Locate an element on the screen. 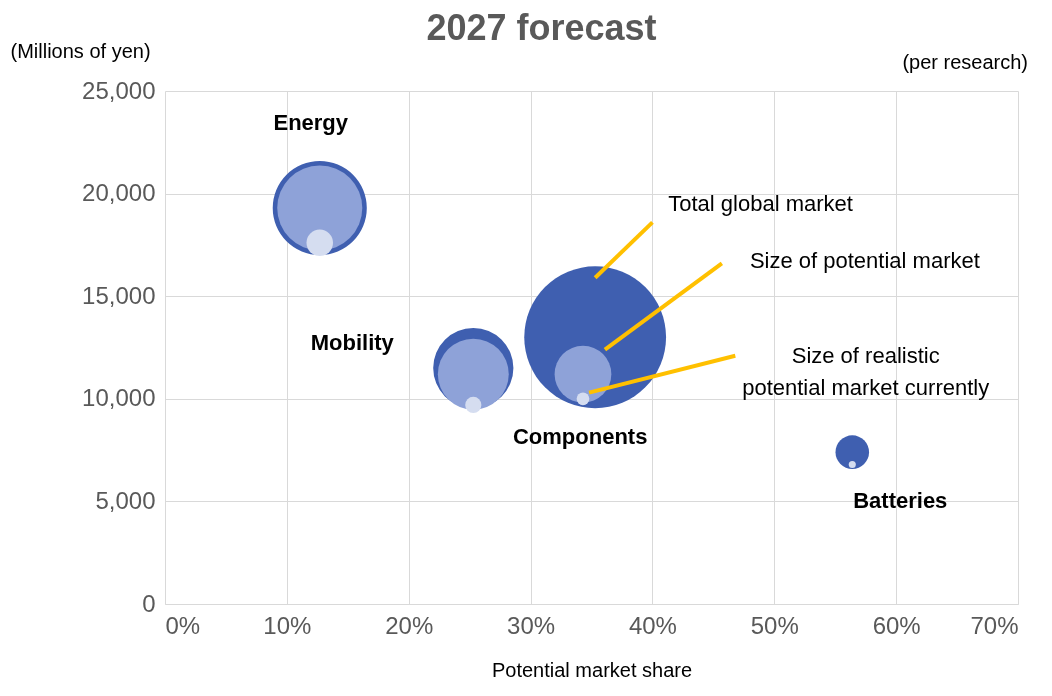 This screenshot has height=696, width=1052. y-tick-label: 0 is located at coordinates (149, 603).